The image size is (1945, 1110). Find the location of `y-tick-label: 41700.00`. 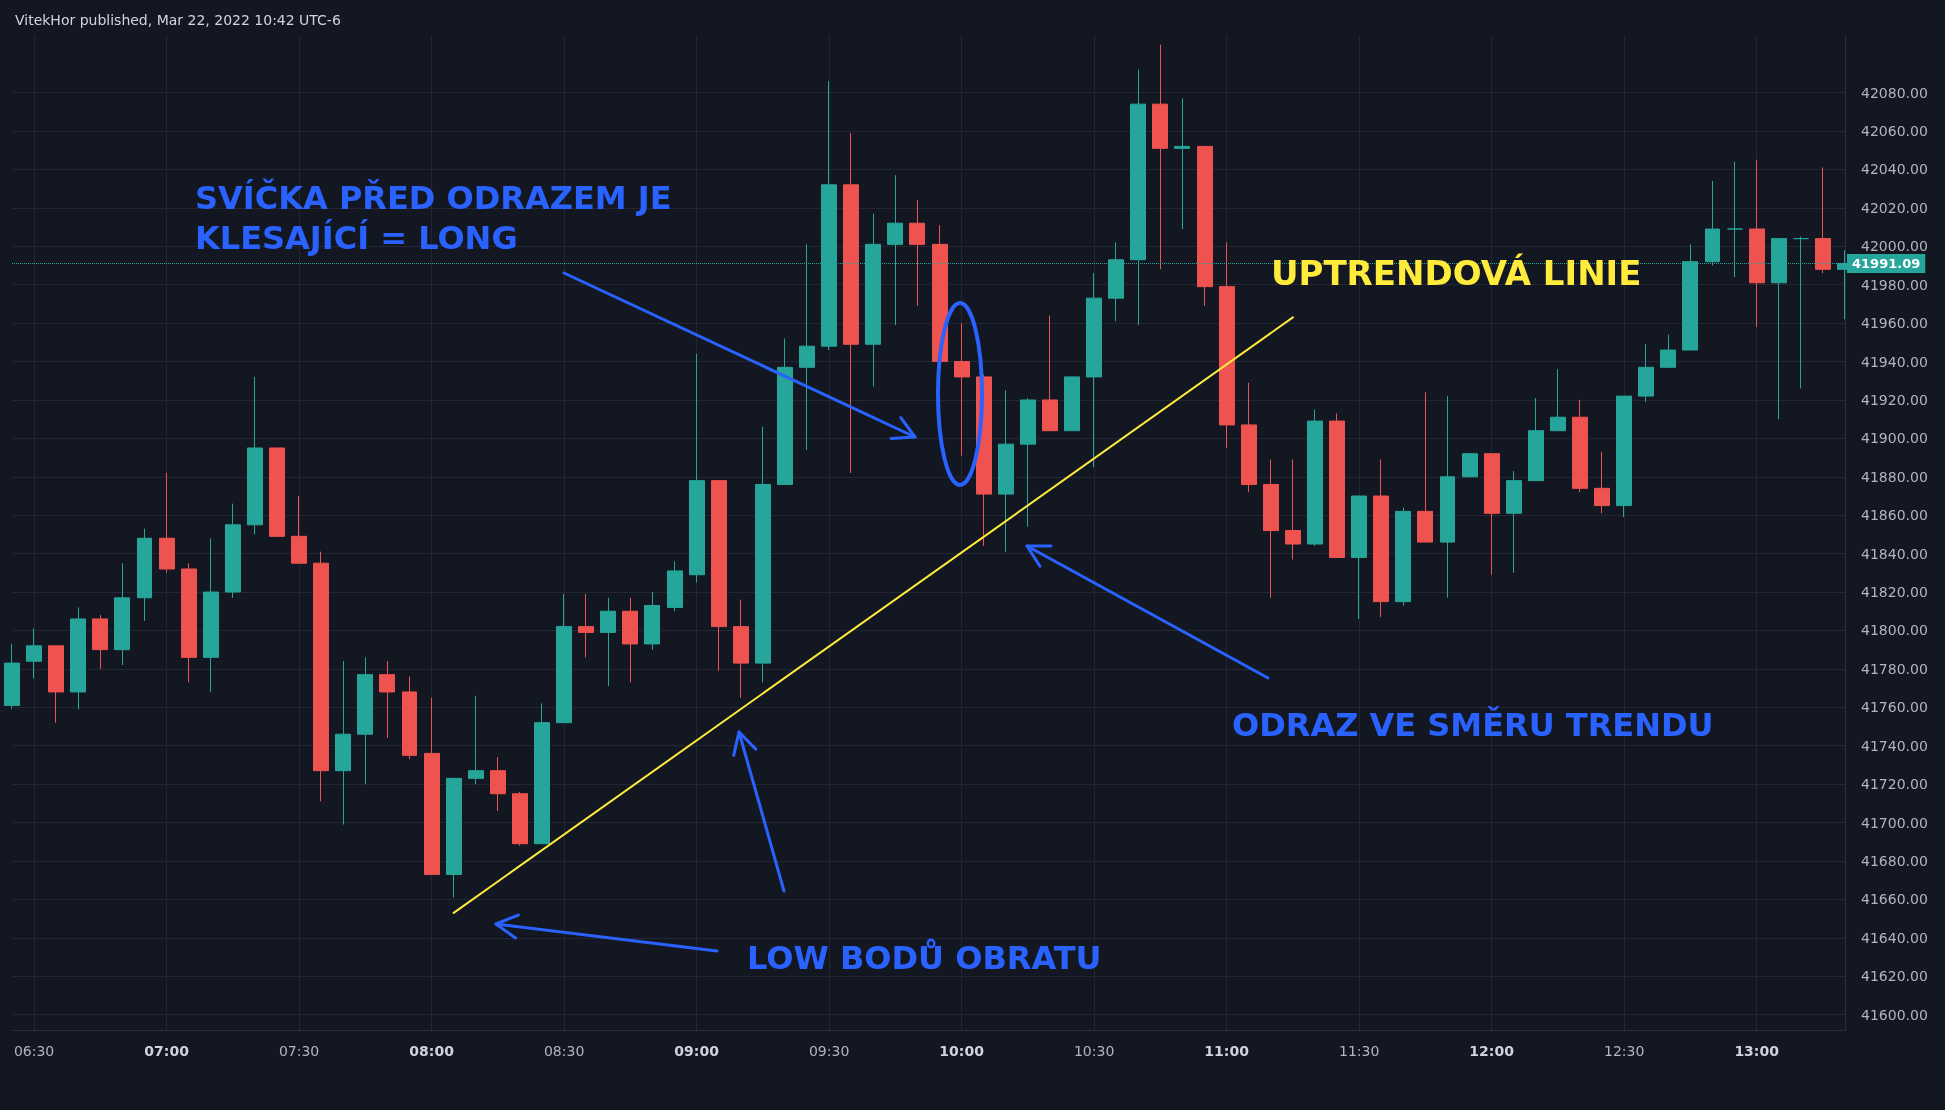

y-tick-label: 41700.00 is located at coordinates (1894, 822).